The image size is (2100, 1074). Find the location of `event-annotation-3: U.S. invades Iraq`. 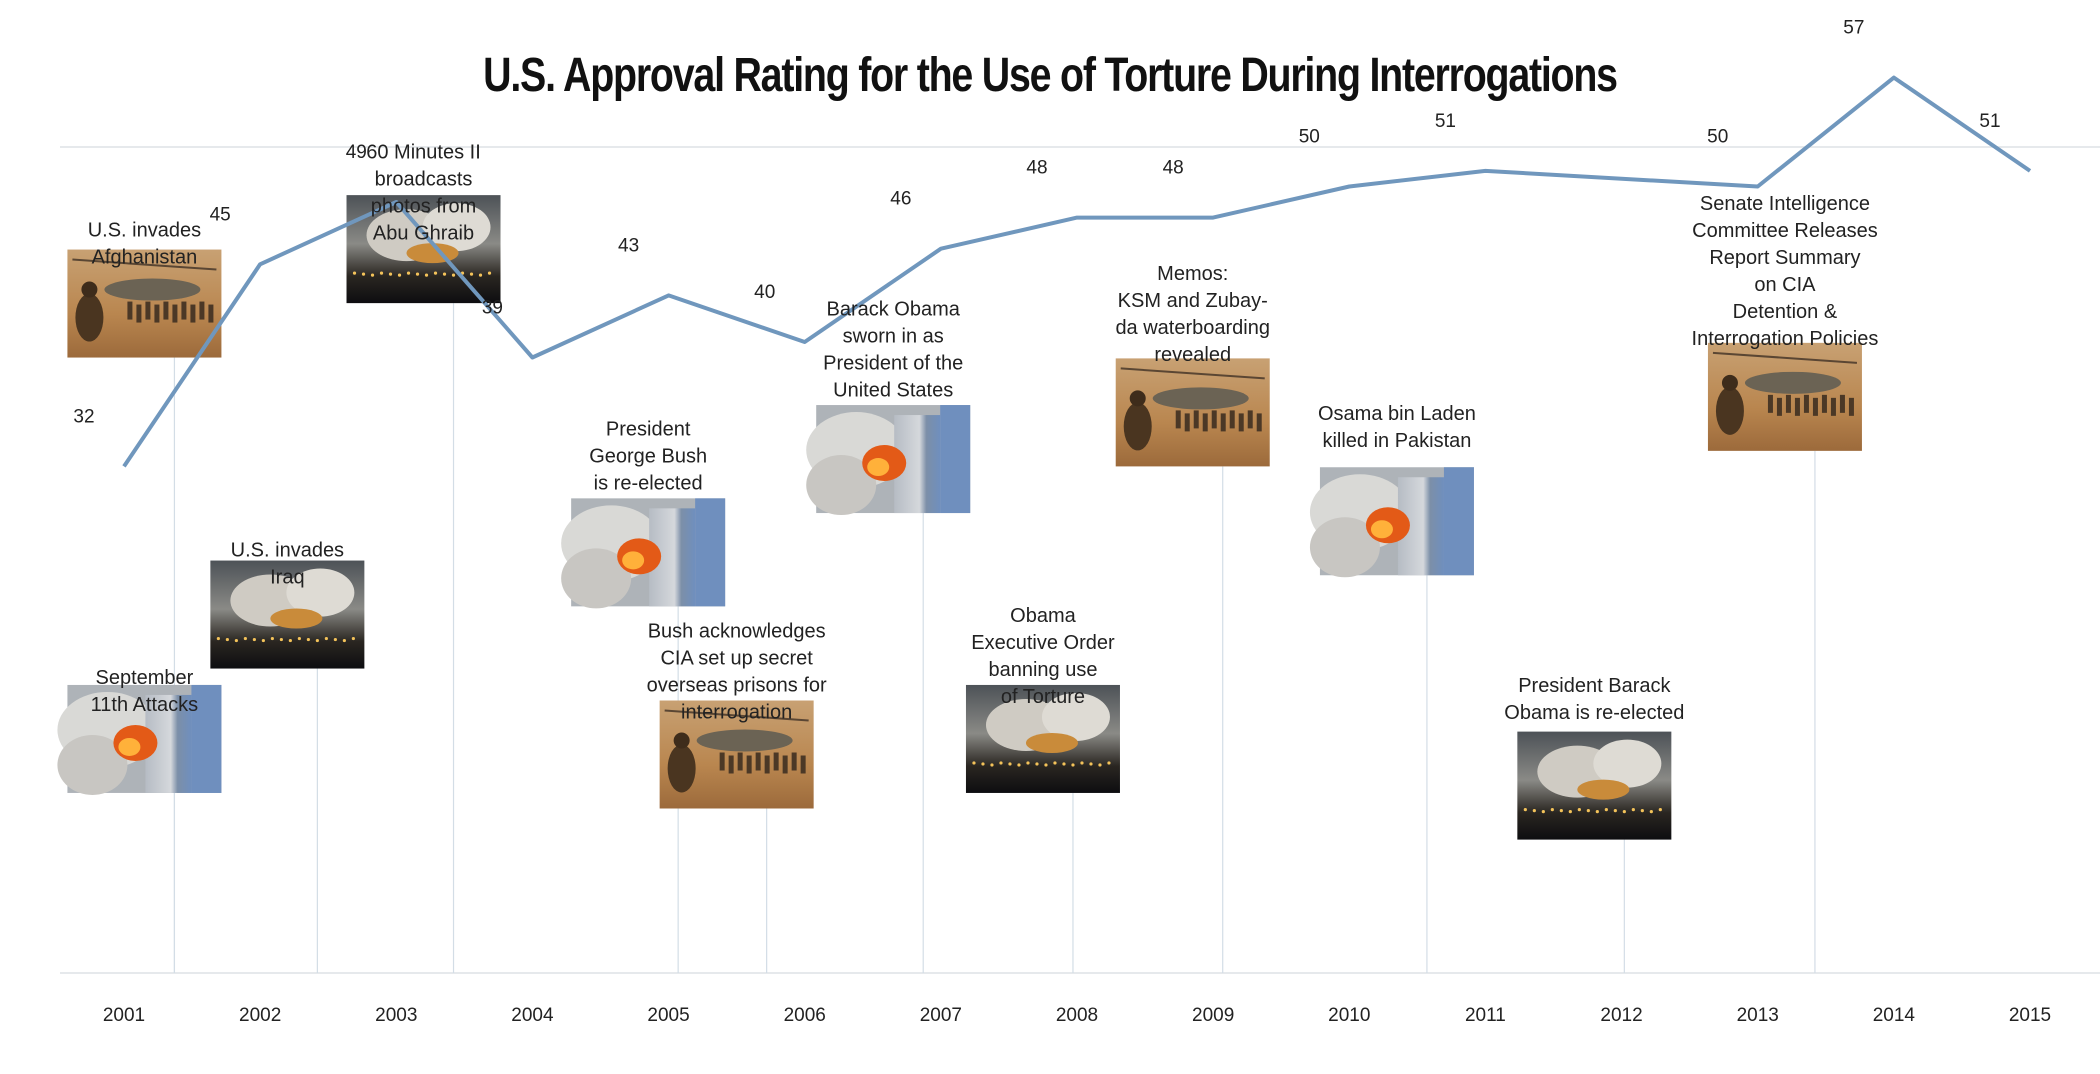

event-annotation-3: U.S. invades Iraq is located at coordinates (287, 564).